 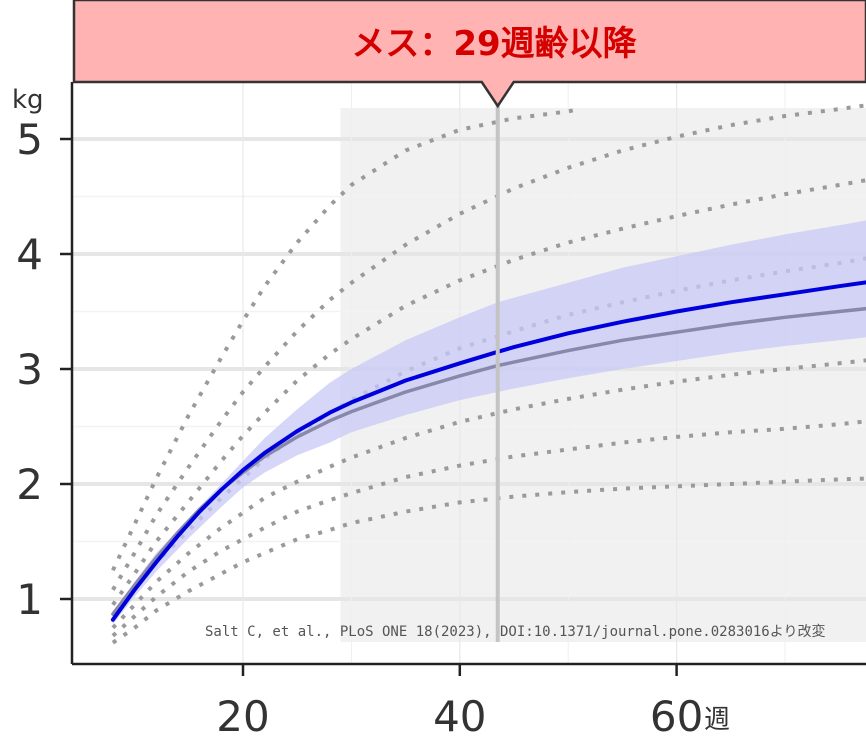 I want to click on banner-callout, so click(x=469, y=54).